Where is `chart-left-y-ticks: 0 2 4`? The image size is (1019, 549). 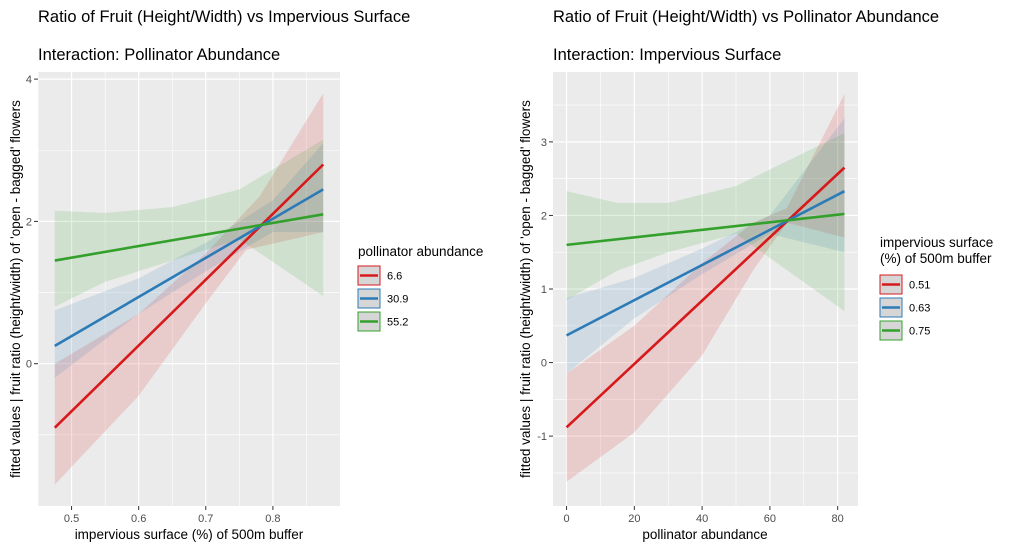
chart-left-y-ticks: 0 2 4 is located at coordinates (32, 222).